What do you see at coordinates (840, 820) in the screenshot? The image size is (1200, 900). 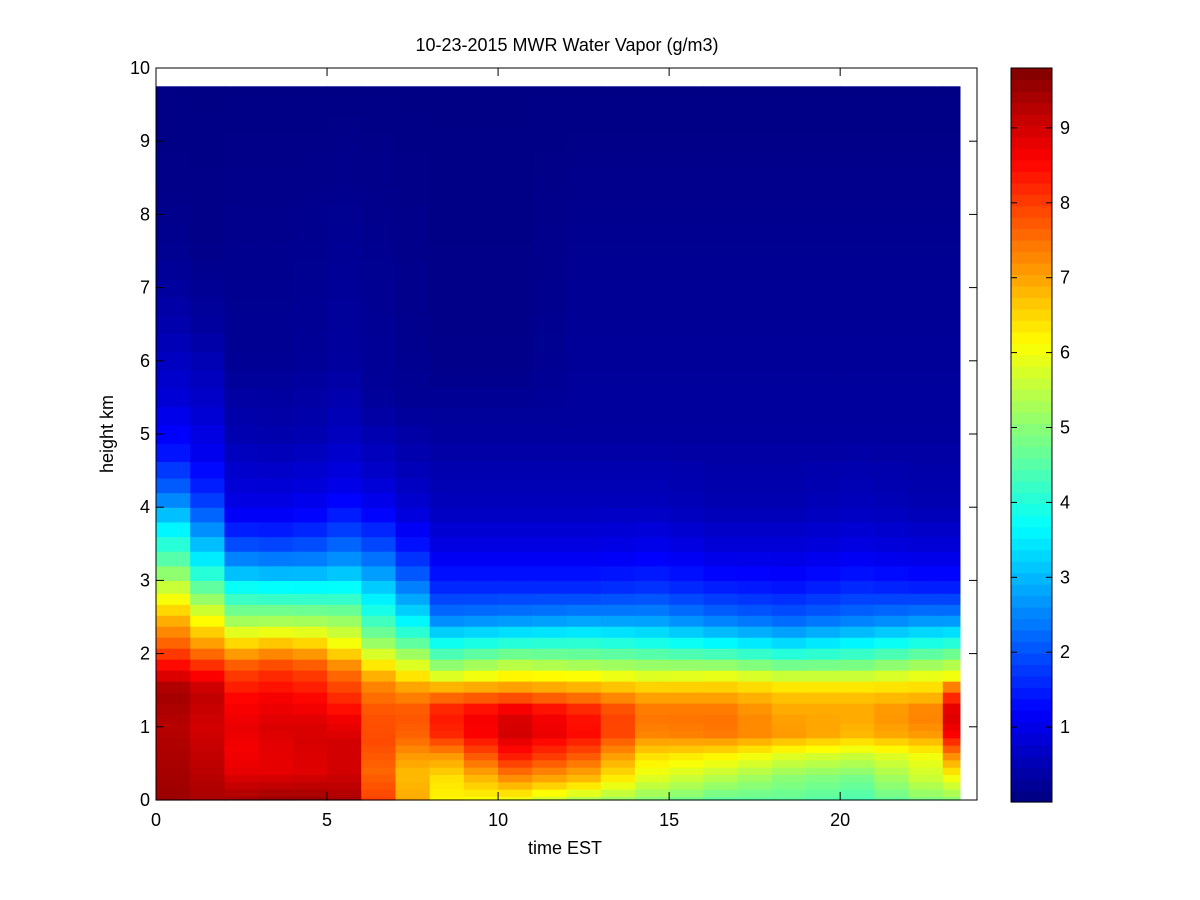 I see `x-tick-label: 20` at bounding box center [840, 820].